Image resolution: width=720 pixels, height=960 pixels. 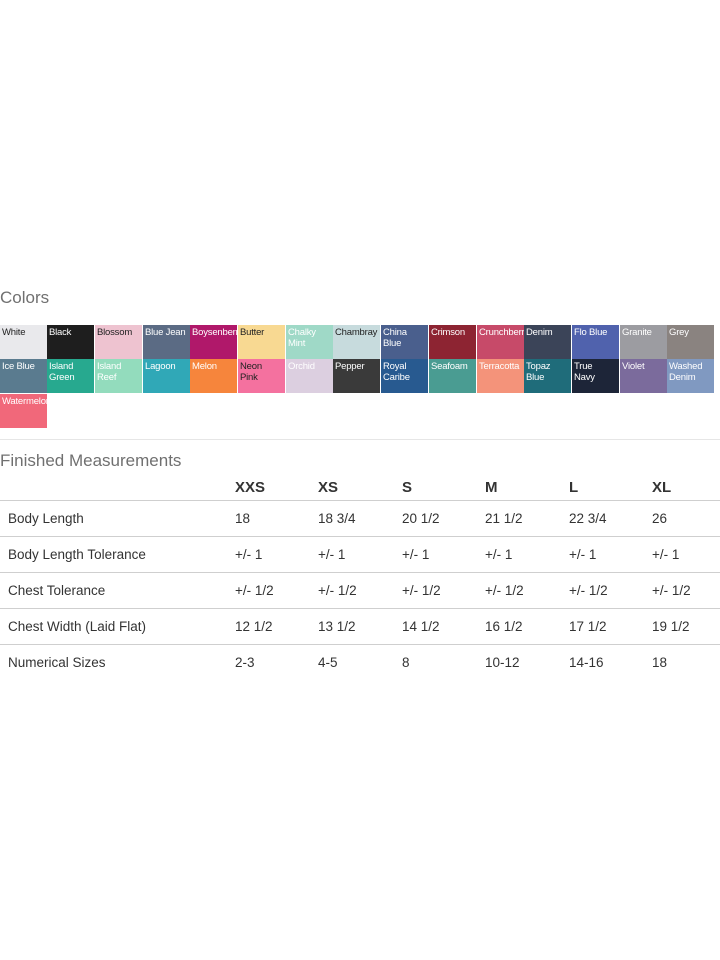 I want to click on size-header-xl: XL, so click(x=662, y=487).